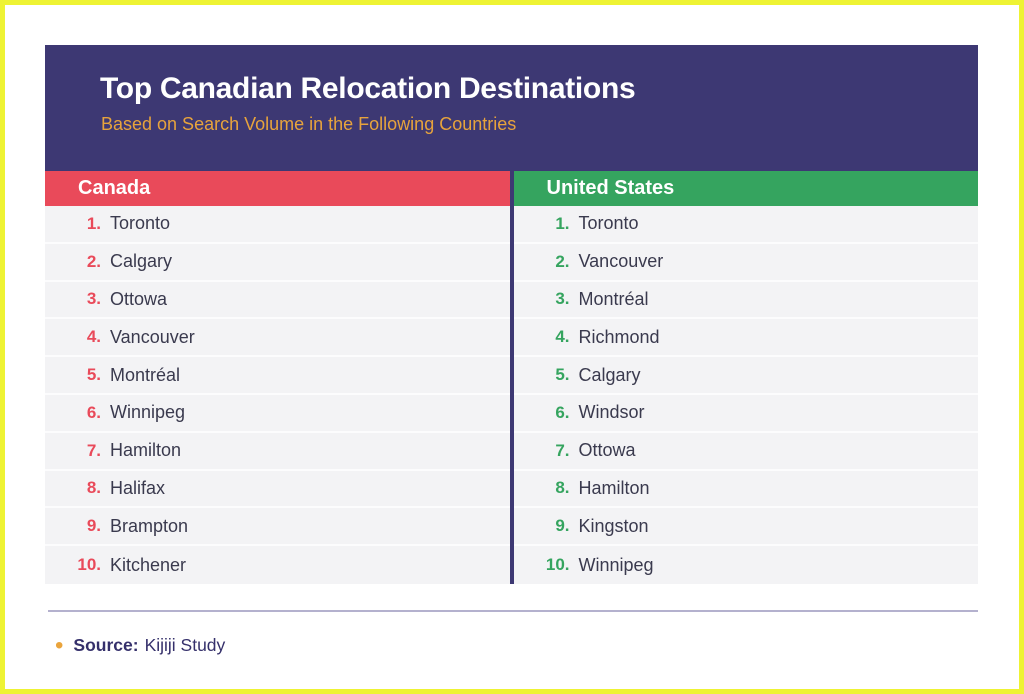 The height and width of the screenshot is (694, 1024). Describe the element at coordinates (277, 414) in the screenshot. I see `list-item: 6. Winnipeg` at that location.